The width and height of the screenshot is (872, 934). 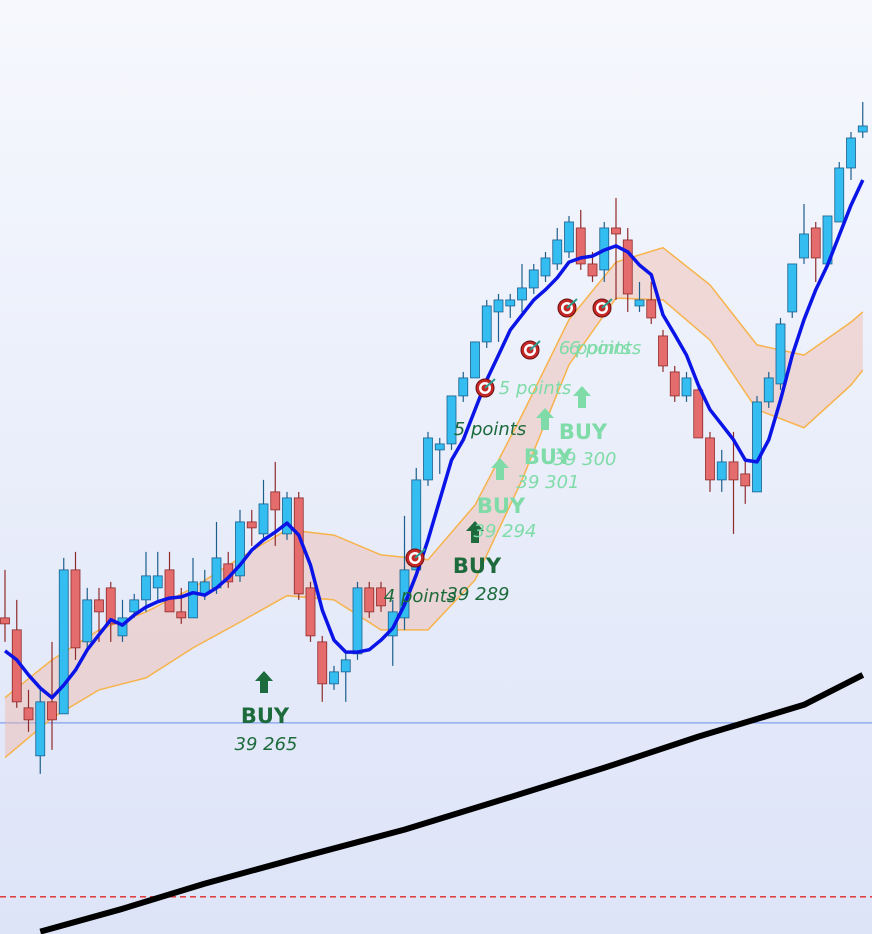 What do you see at coordinates (585, 459) in the screenshot?
I see `signal-price: 39 300` at bounding box center [585, 459].